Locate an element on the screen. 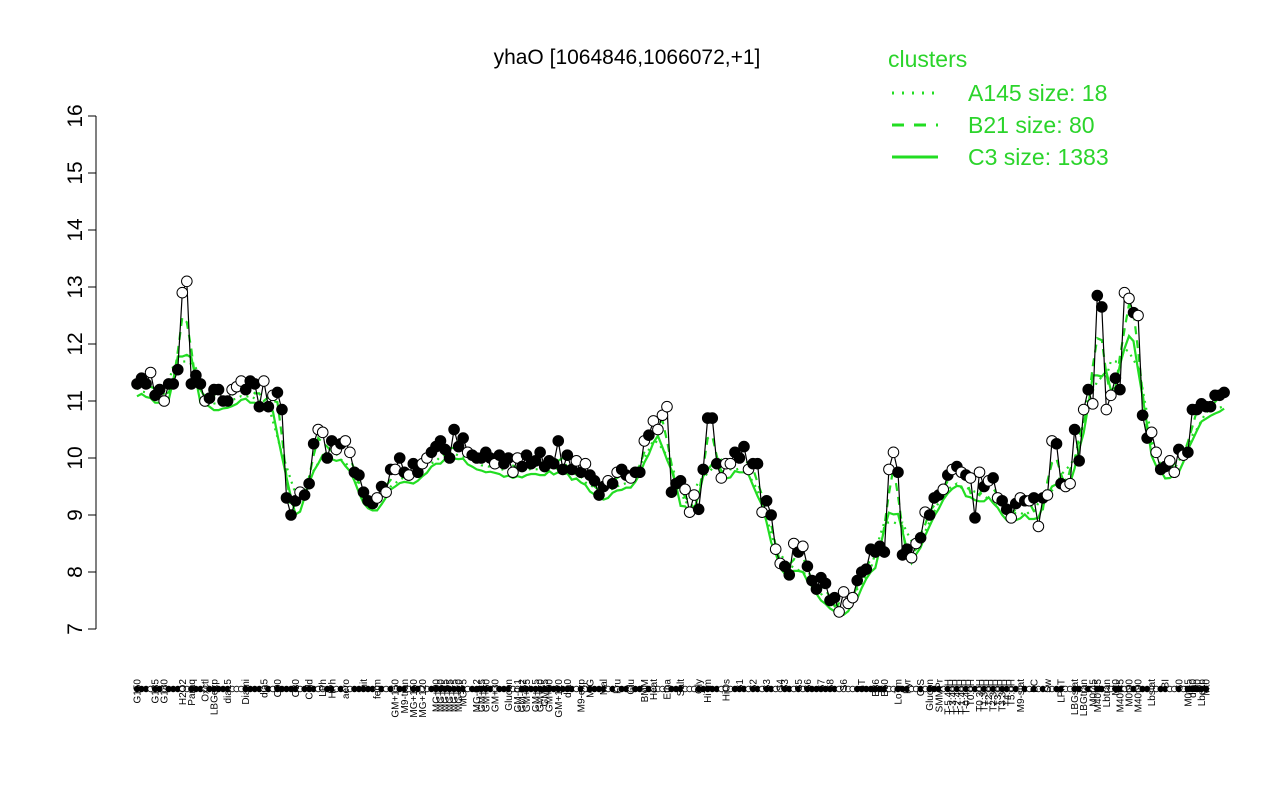  x-tick-label: GM+15 is located at coordinates (536, 696).